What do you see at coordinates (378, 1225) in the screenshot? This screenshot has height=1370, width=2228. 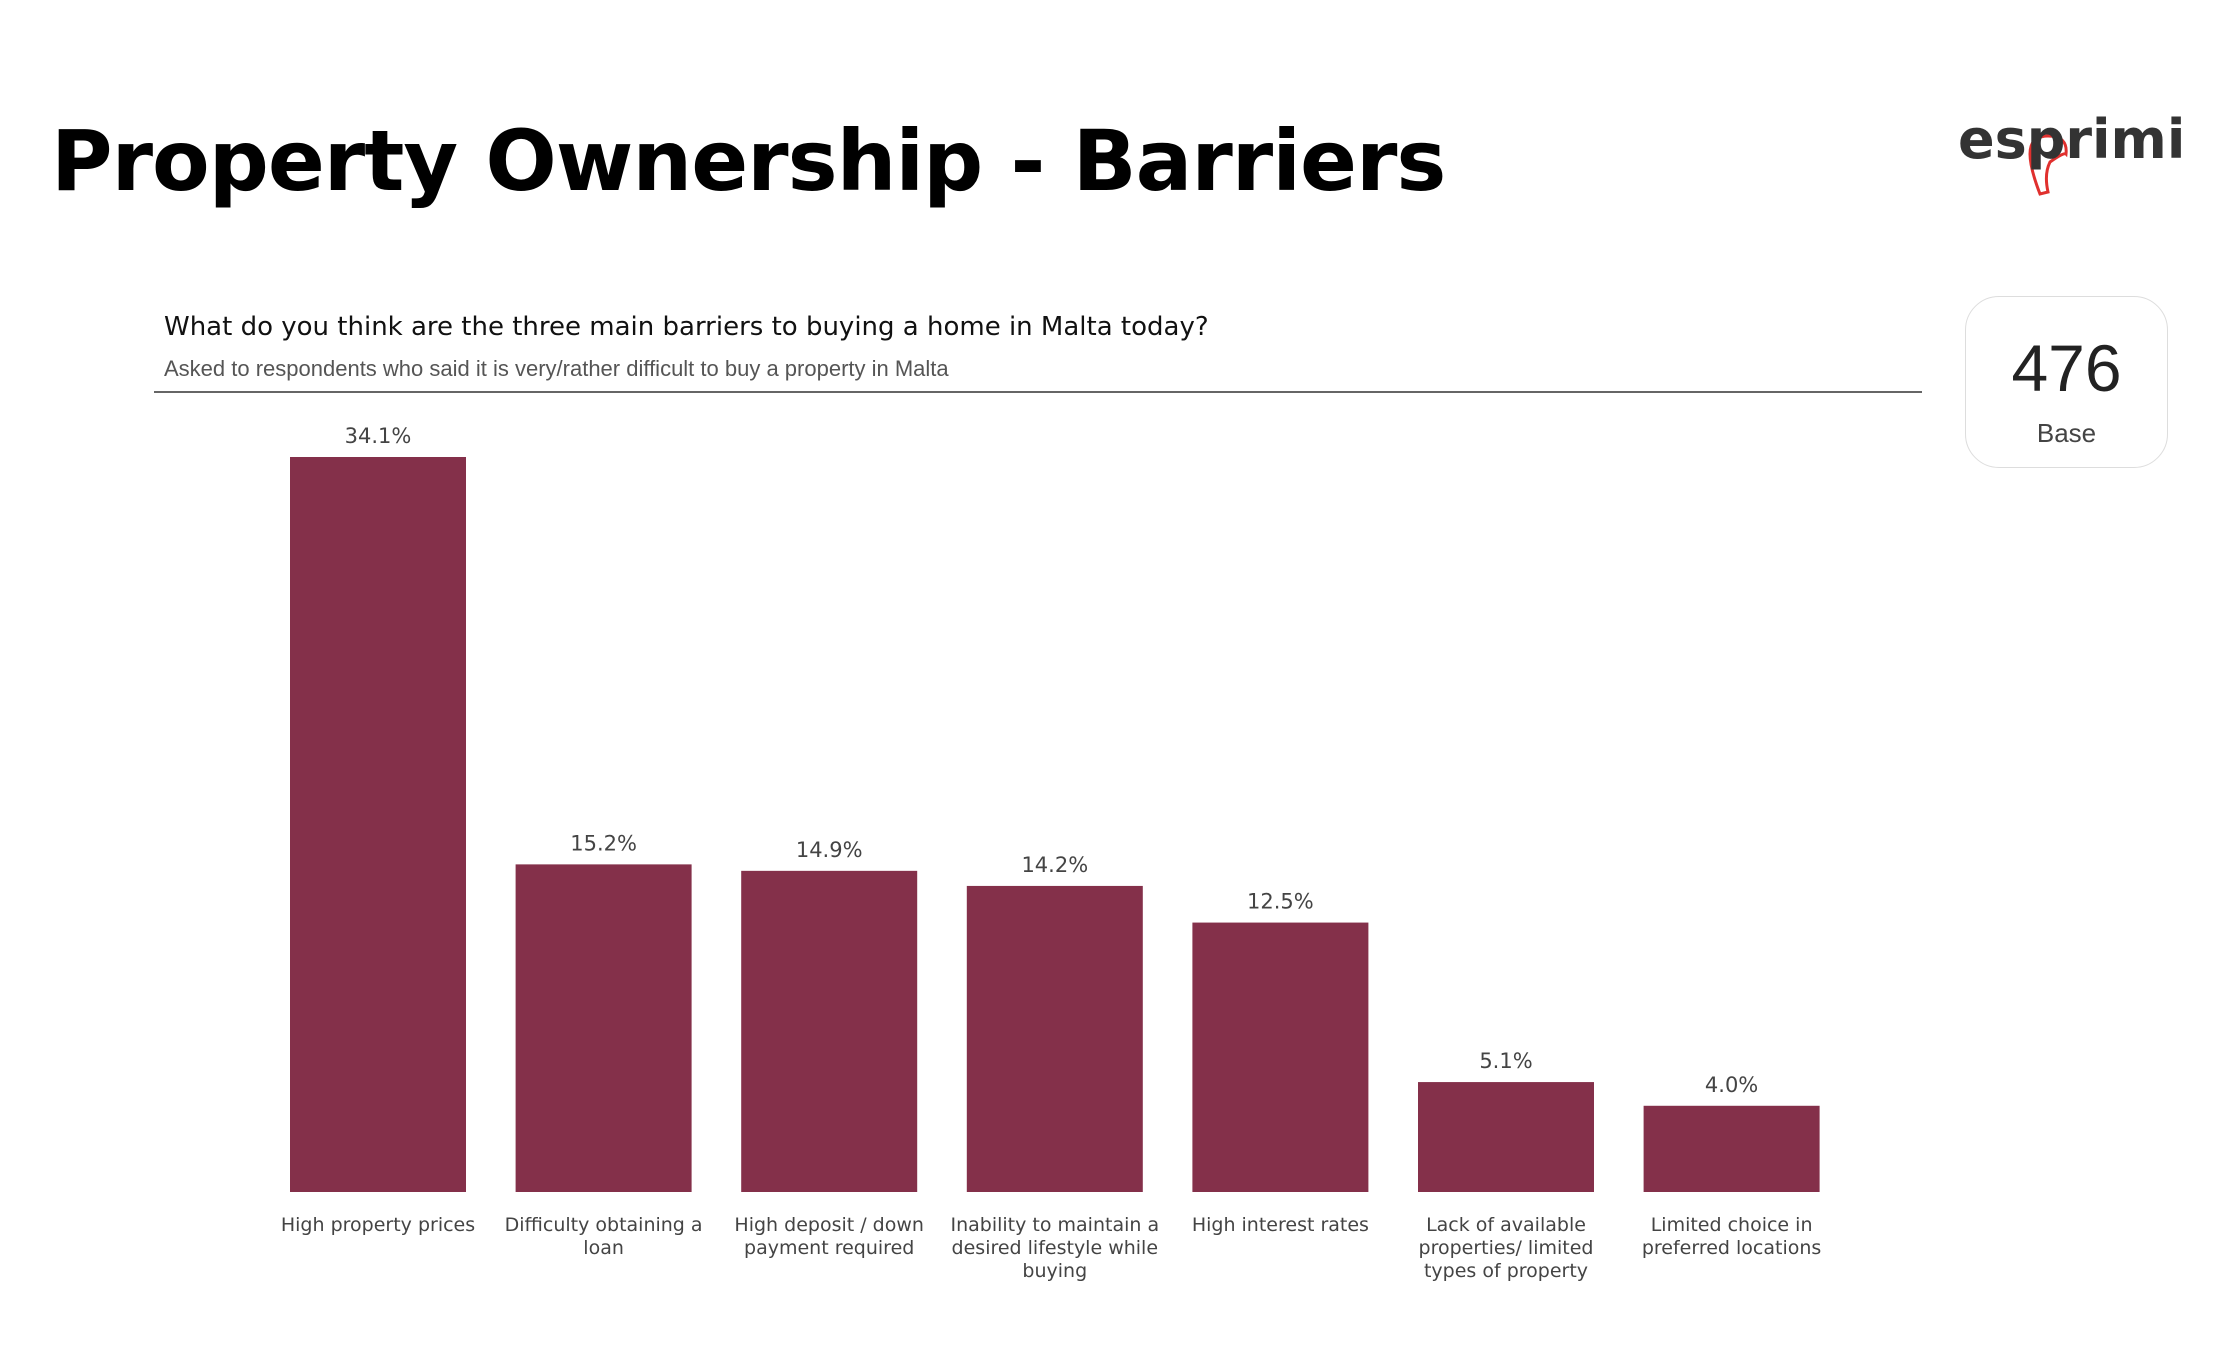 I see `x-tick-label: High property prices` at bounding box center [378, 1225].